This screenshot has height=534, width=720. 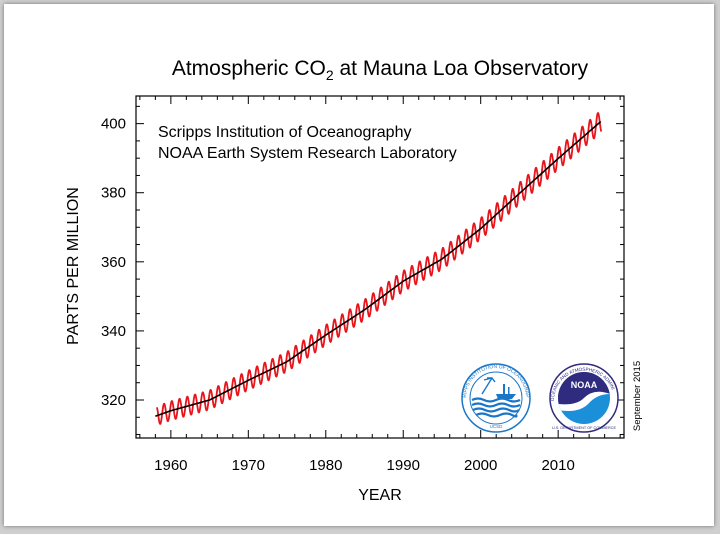 I want to click on x-tick-label: 2000, so click(x=480, y=465).